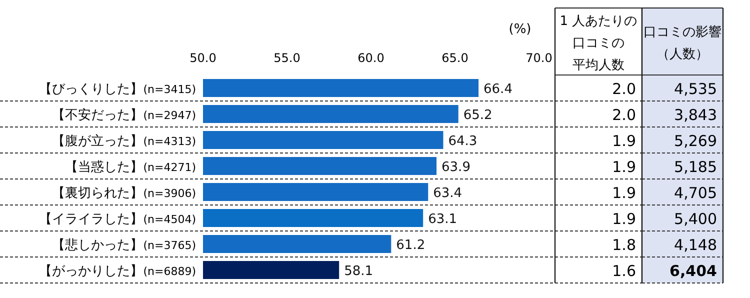 The width and height of the screenshot is (750, 298). Describe the element at coordinates (695, 89) in the screenshot. I see `data-label: 4,535` at that location.